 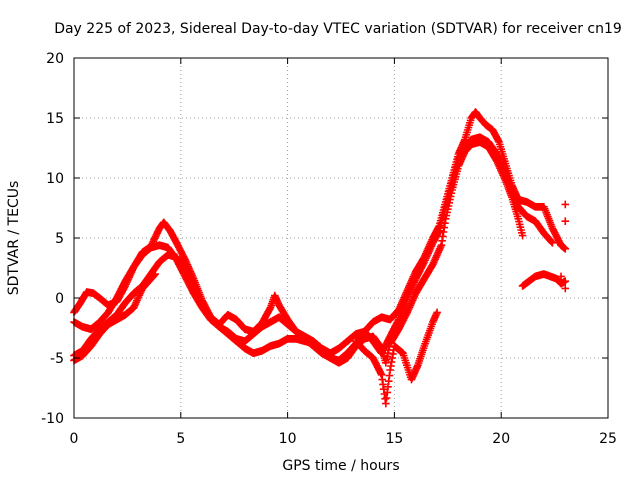 I want to click on y-tick-label: -10, so click(x=52, y=419).